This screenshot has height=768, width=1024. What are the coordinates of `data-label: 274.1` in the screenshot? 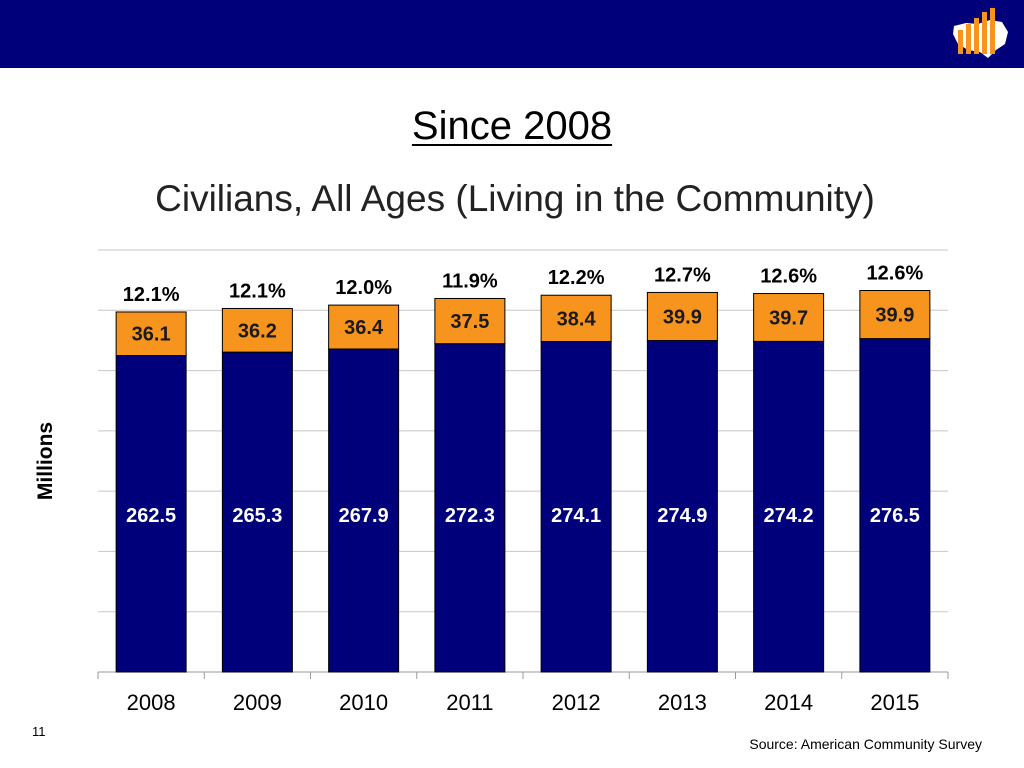 It's located at (576, 516).